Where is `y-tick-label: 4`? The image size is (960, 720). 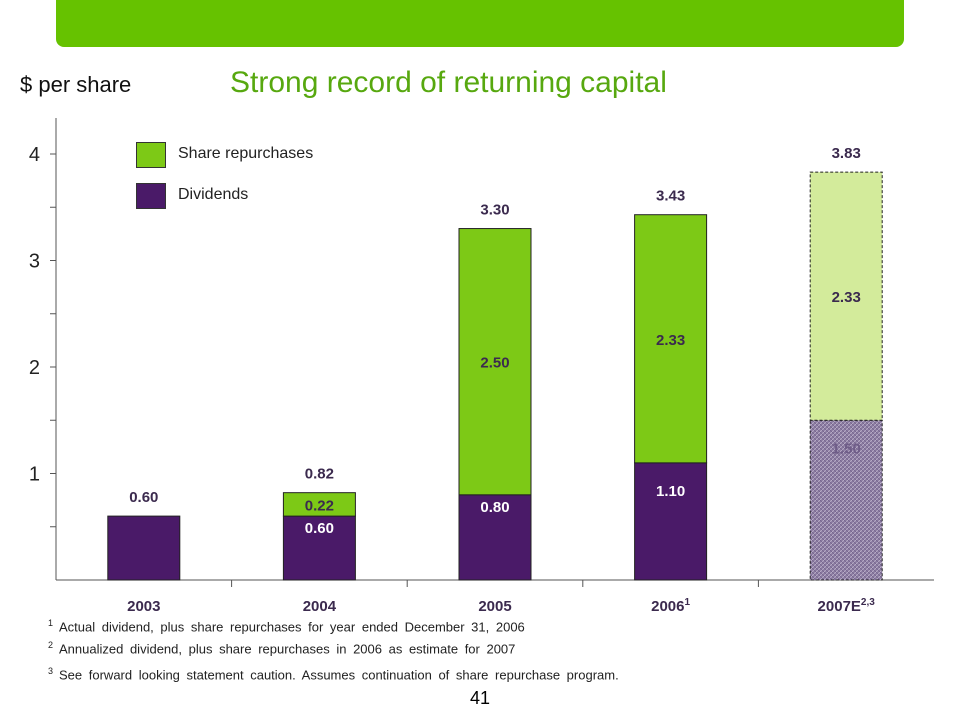
y-tick-label: 4 is located at coordinates (34, 155).